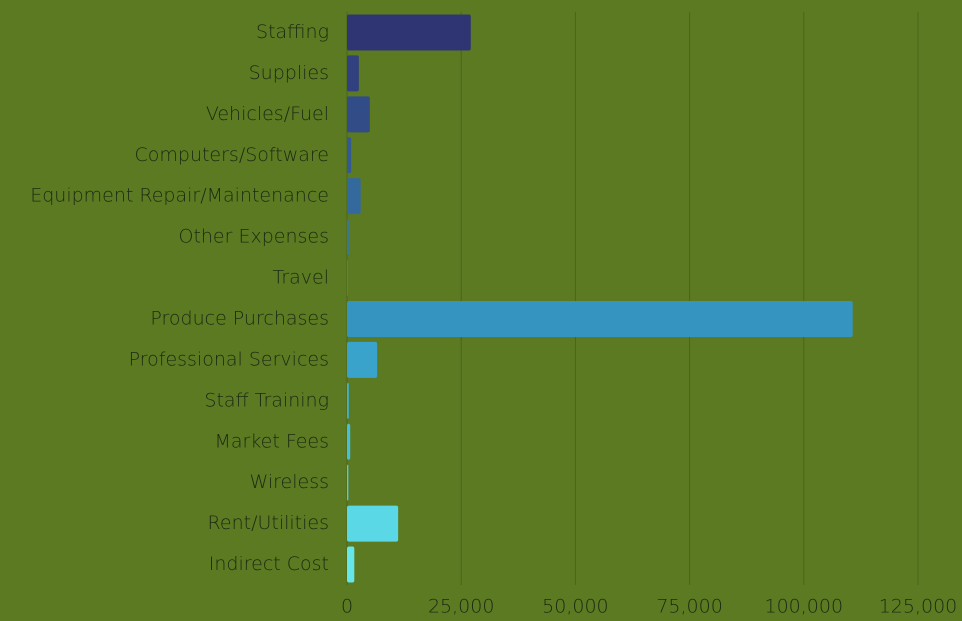  I want to click on x-tick-label: 100,000, so click(804, 607).